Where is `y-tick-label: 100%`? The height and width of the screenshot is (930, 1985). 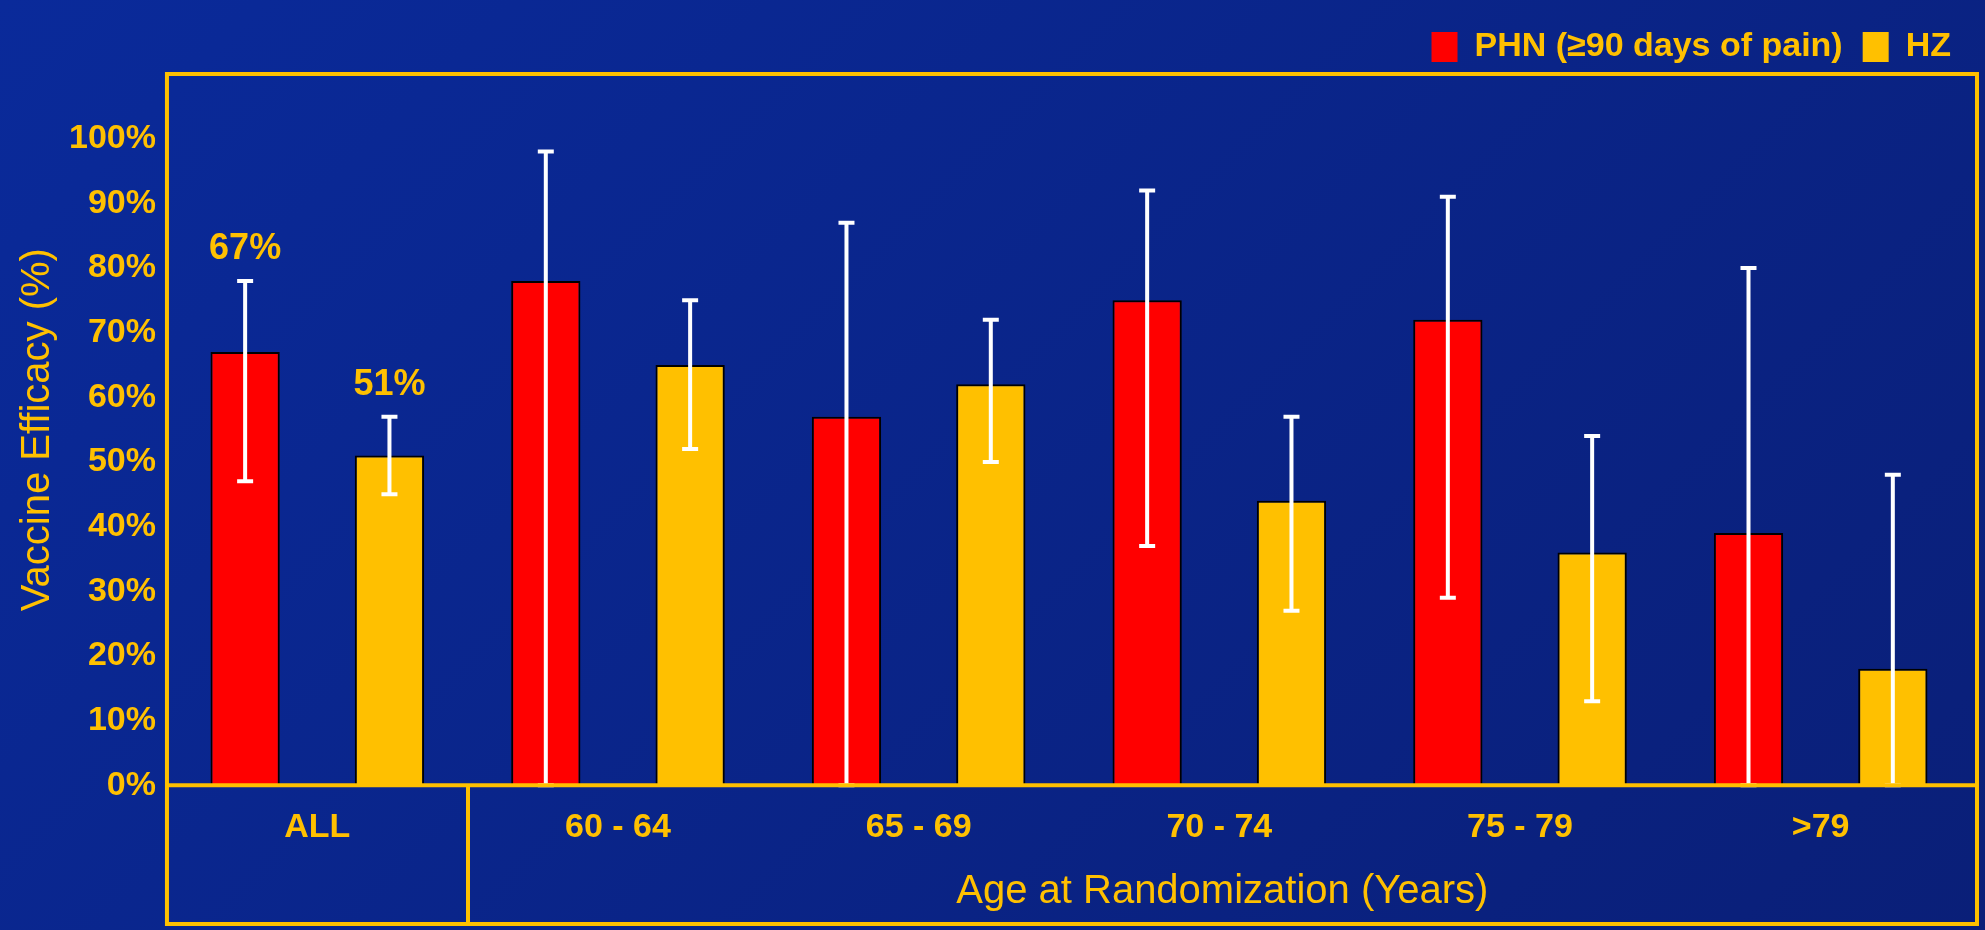
y-tick-label: 100% is located at coordinates (112, 136).